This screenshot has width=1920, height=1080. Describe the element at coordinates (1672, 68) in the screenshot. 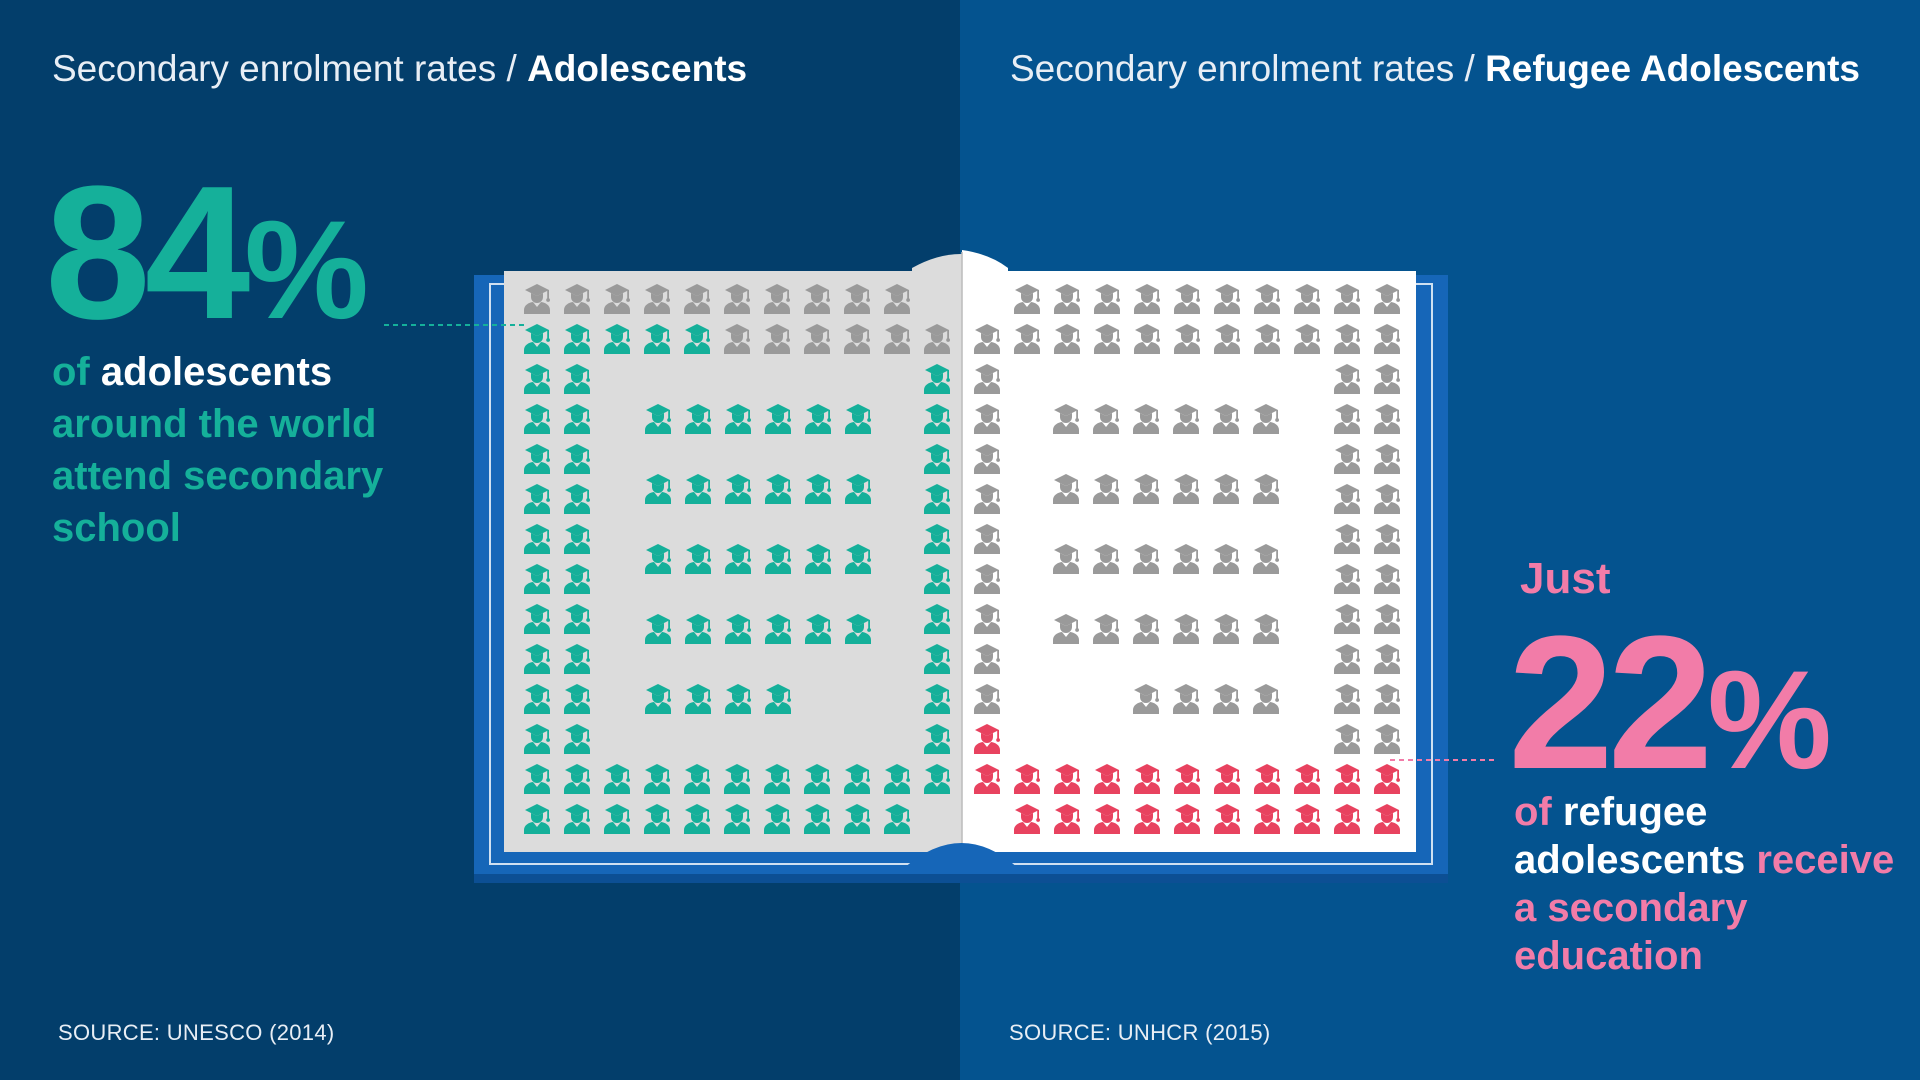

I see `right-heading-bold: Refugee Adolescents` at that location.